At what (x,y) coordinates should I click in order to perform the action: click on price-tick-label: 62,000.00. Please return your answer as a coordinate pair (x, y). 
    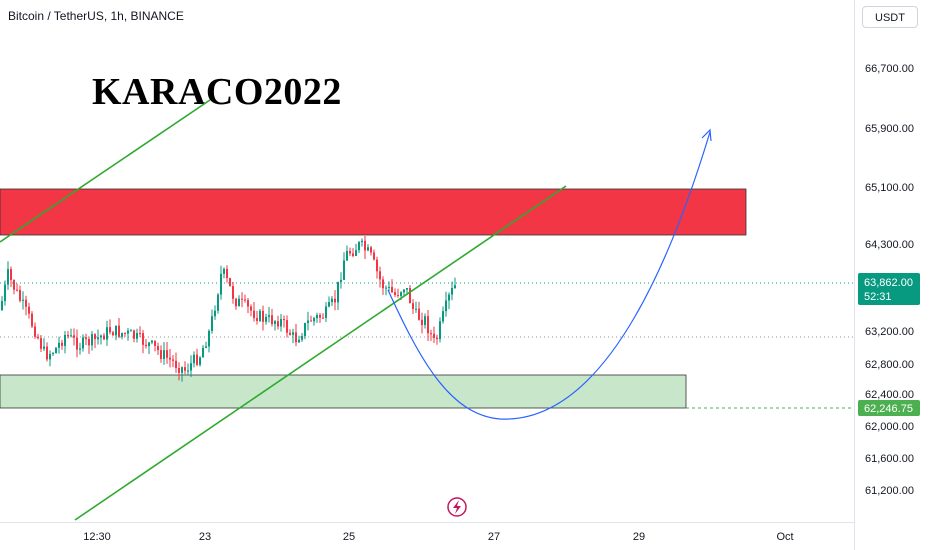
    Looking at the image, I should click on (889, 427).